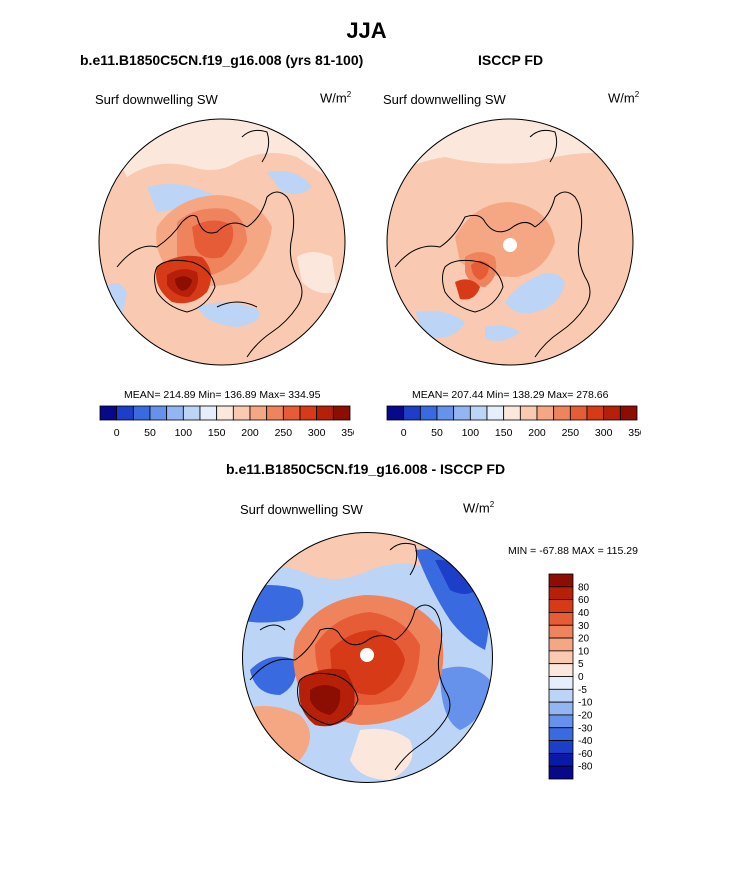 Image resolution: width=733 pixels, height=882 pixels. What do you see at coordinates (581, 664) in the screenshot?
I see `colorbar-tick-label: 5` at bounding box center [581, 664].